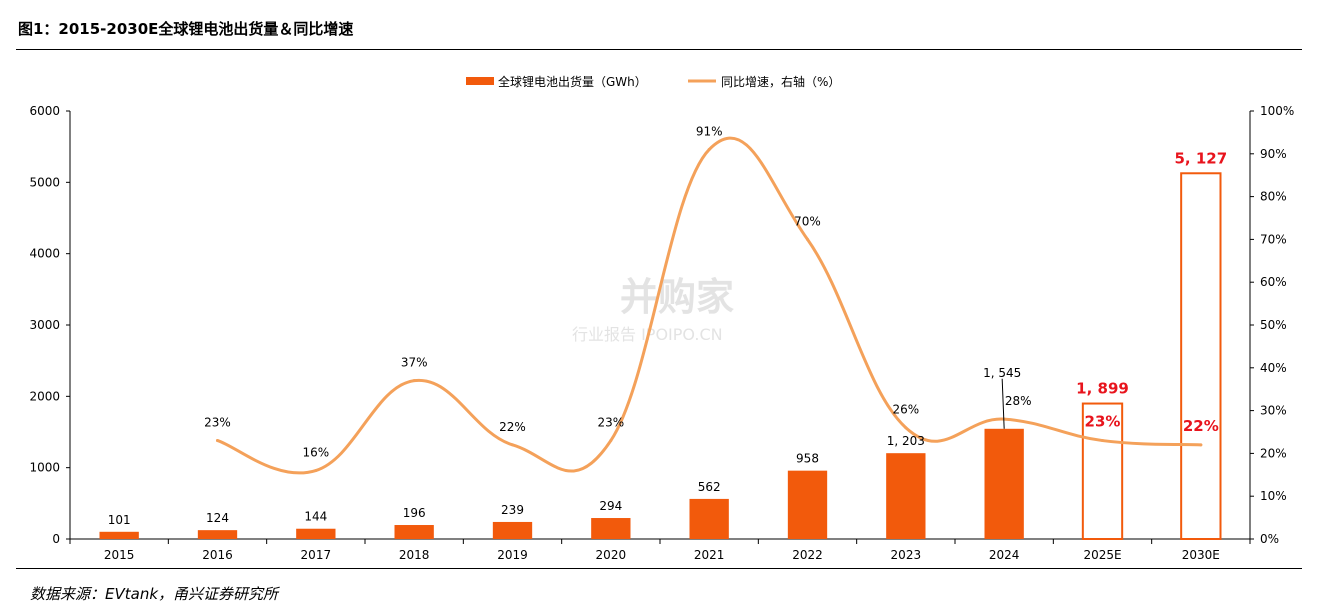  What do you see at coordinates (1273, 325) in the screenshot?
I see `right-tick-label: 50%` at bounding box center [1273, 325].